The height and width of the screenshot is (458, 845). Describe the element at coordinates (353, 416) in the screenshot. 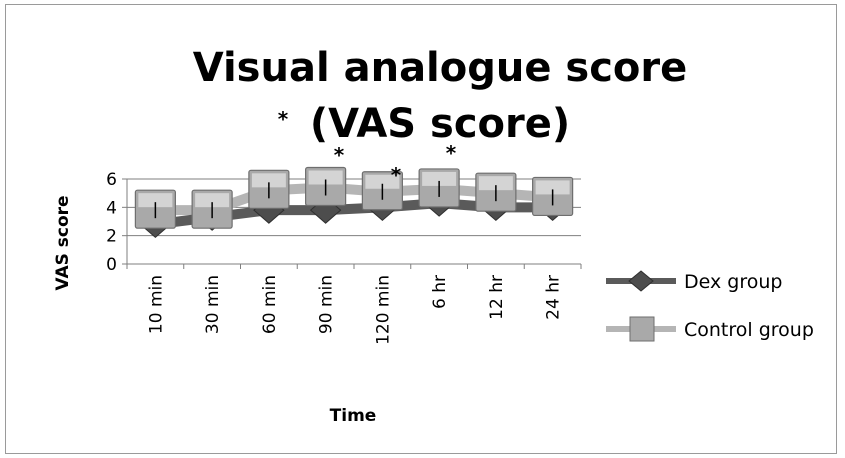

I see `x-axis-title: Time` at that location.